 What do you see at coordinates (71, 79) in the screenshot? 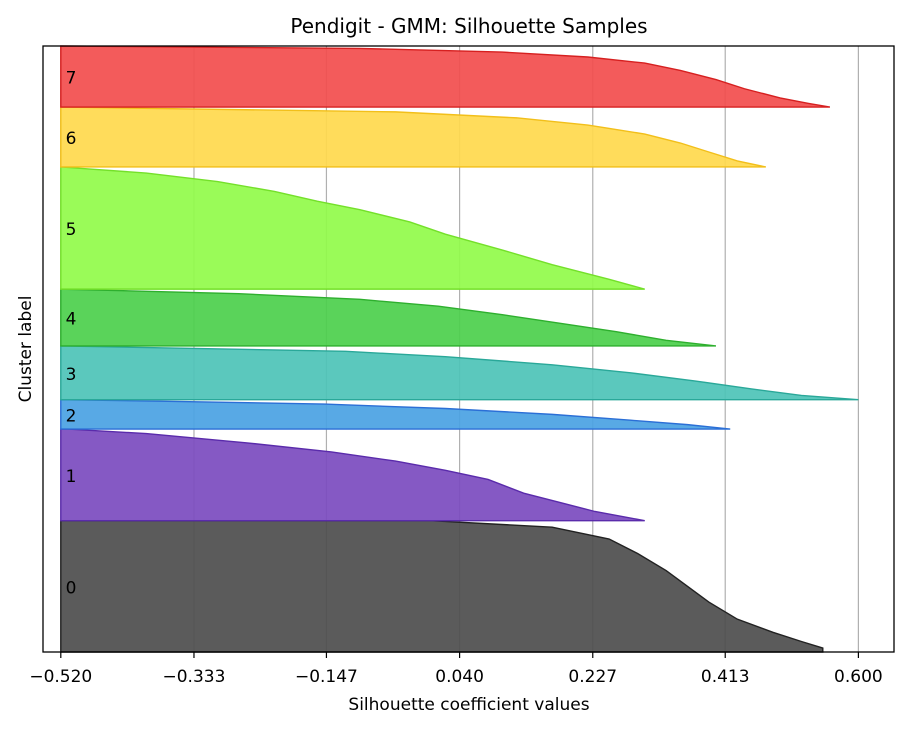
I see `cluster-label-7: 7` at bounding box center [71, 79].